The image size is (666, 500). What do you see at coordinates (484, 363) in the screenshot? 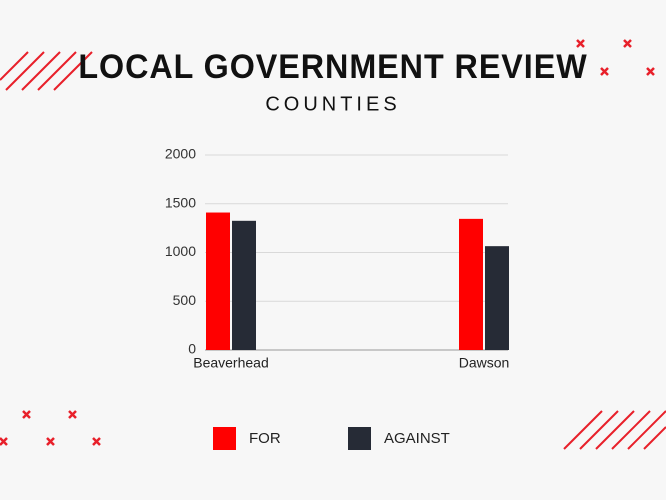
I see `x-tick-label: Dawson` at bounding box center [484, 363].